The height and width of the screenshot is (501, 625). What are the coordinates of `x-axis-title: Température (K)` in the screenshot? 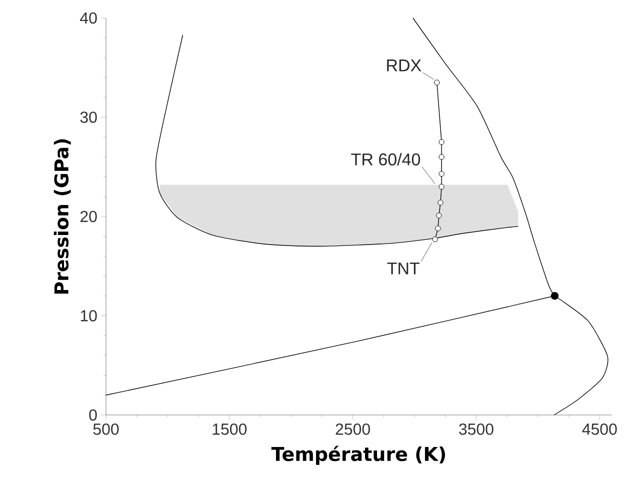 It's located at (358, 455).